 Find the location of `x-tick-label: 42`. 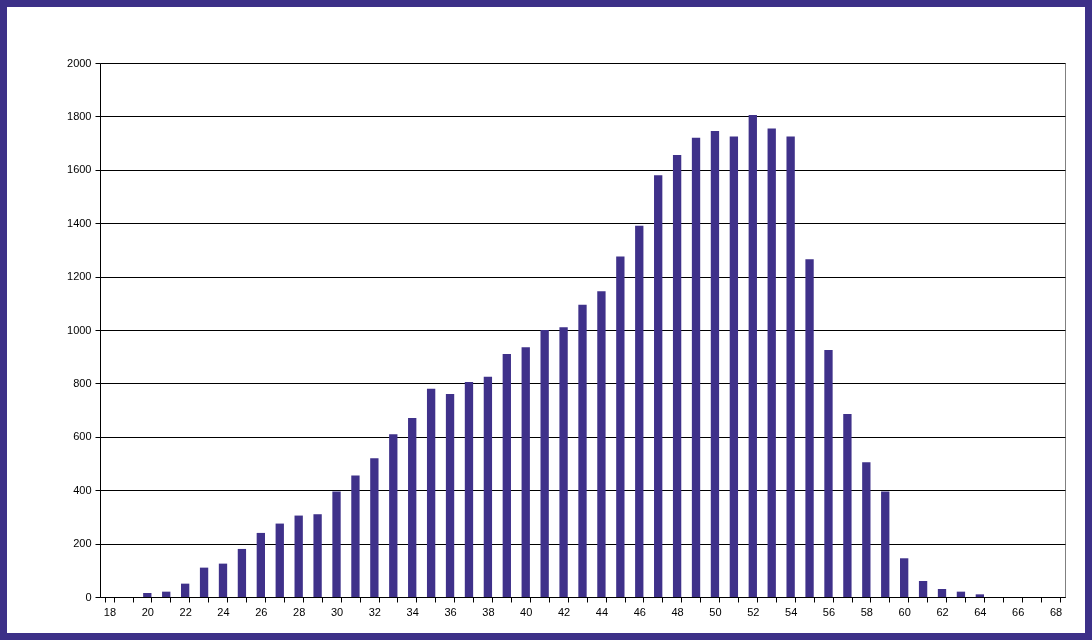

x-tick-label: 42 is located at coordinates (564, 611).